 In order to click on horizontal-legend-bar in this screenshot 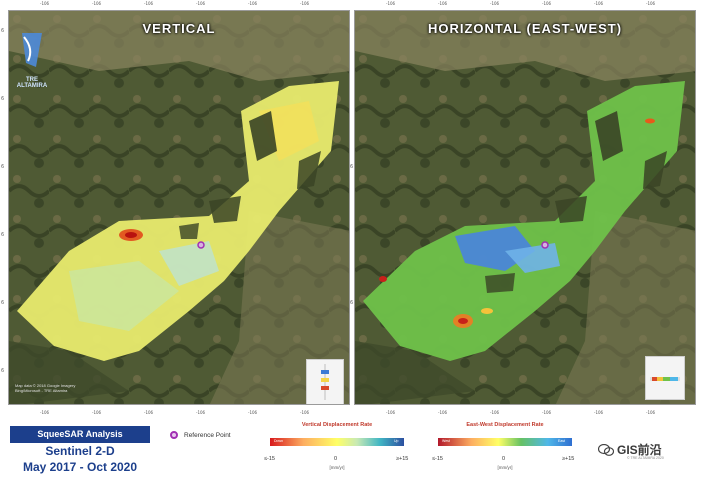, I will do `click(505, 442)`.